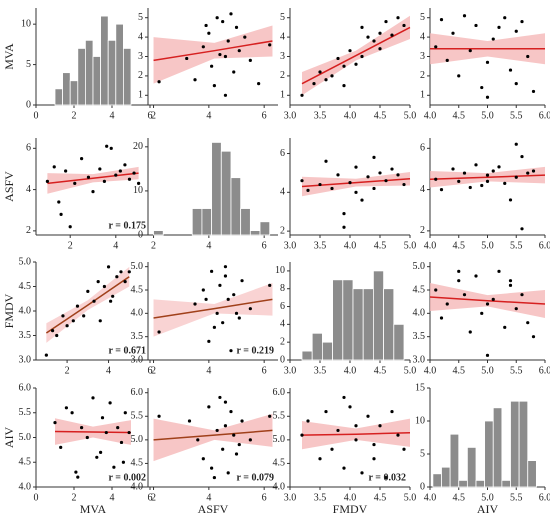 This screenshot has height=522, width=550. Describe the element at coordinates (28, 104) in the screenshot. I see `y-tick-label: 0` at that location.